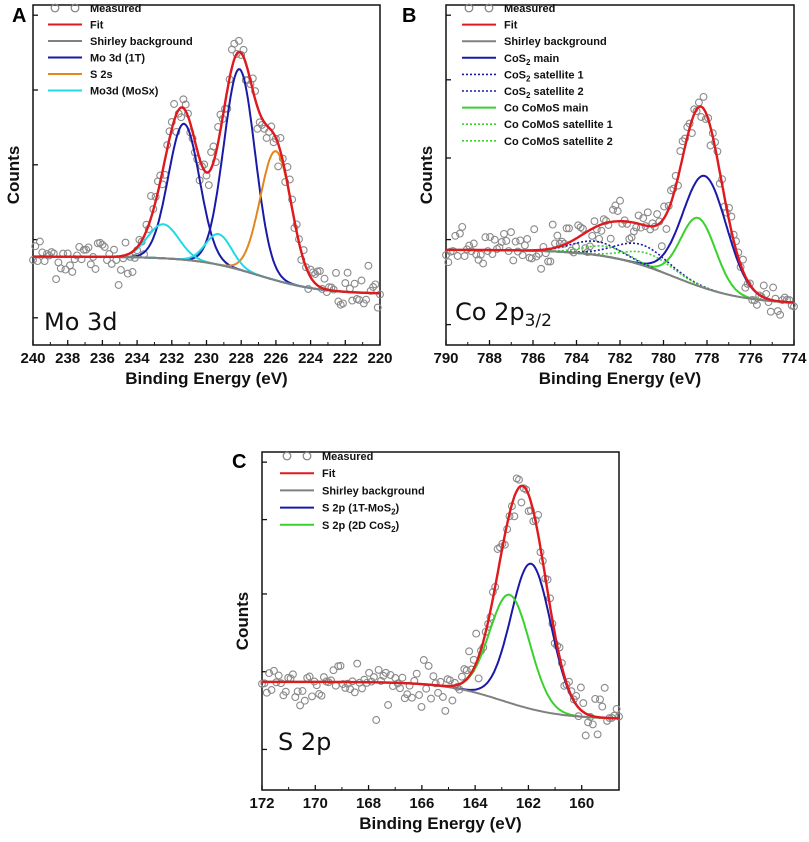  I want to click on legend-label-main: Mo3d (MoSx), so click(124, 92).